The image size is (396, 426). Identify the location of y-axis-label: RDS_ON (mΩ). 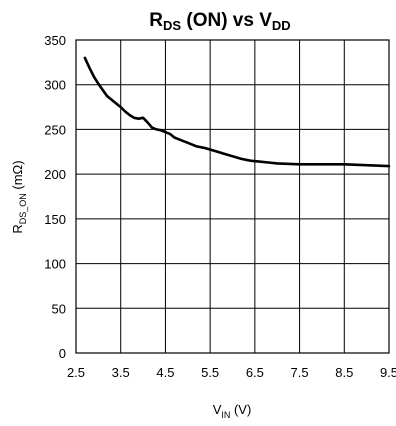
(19, 196).